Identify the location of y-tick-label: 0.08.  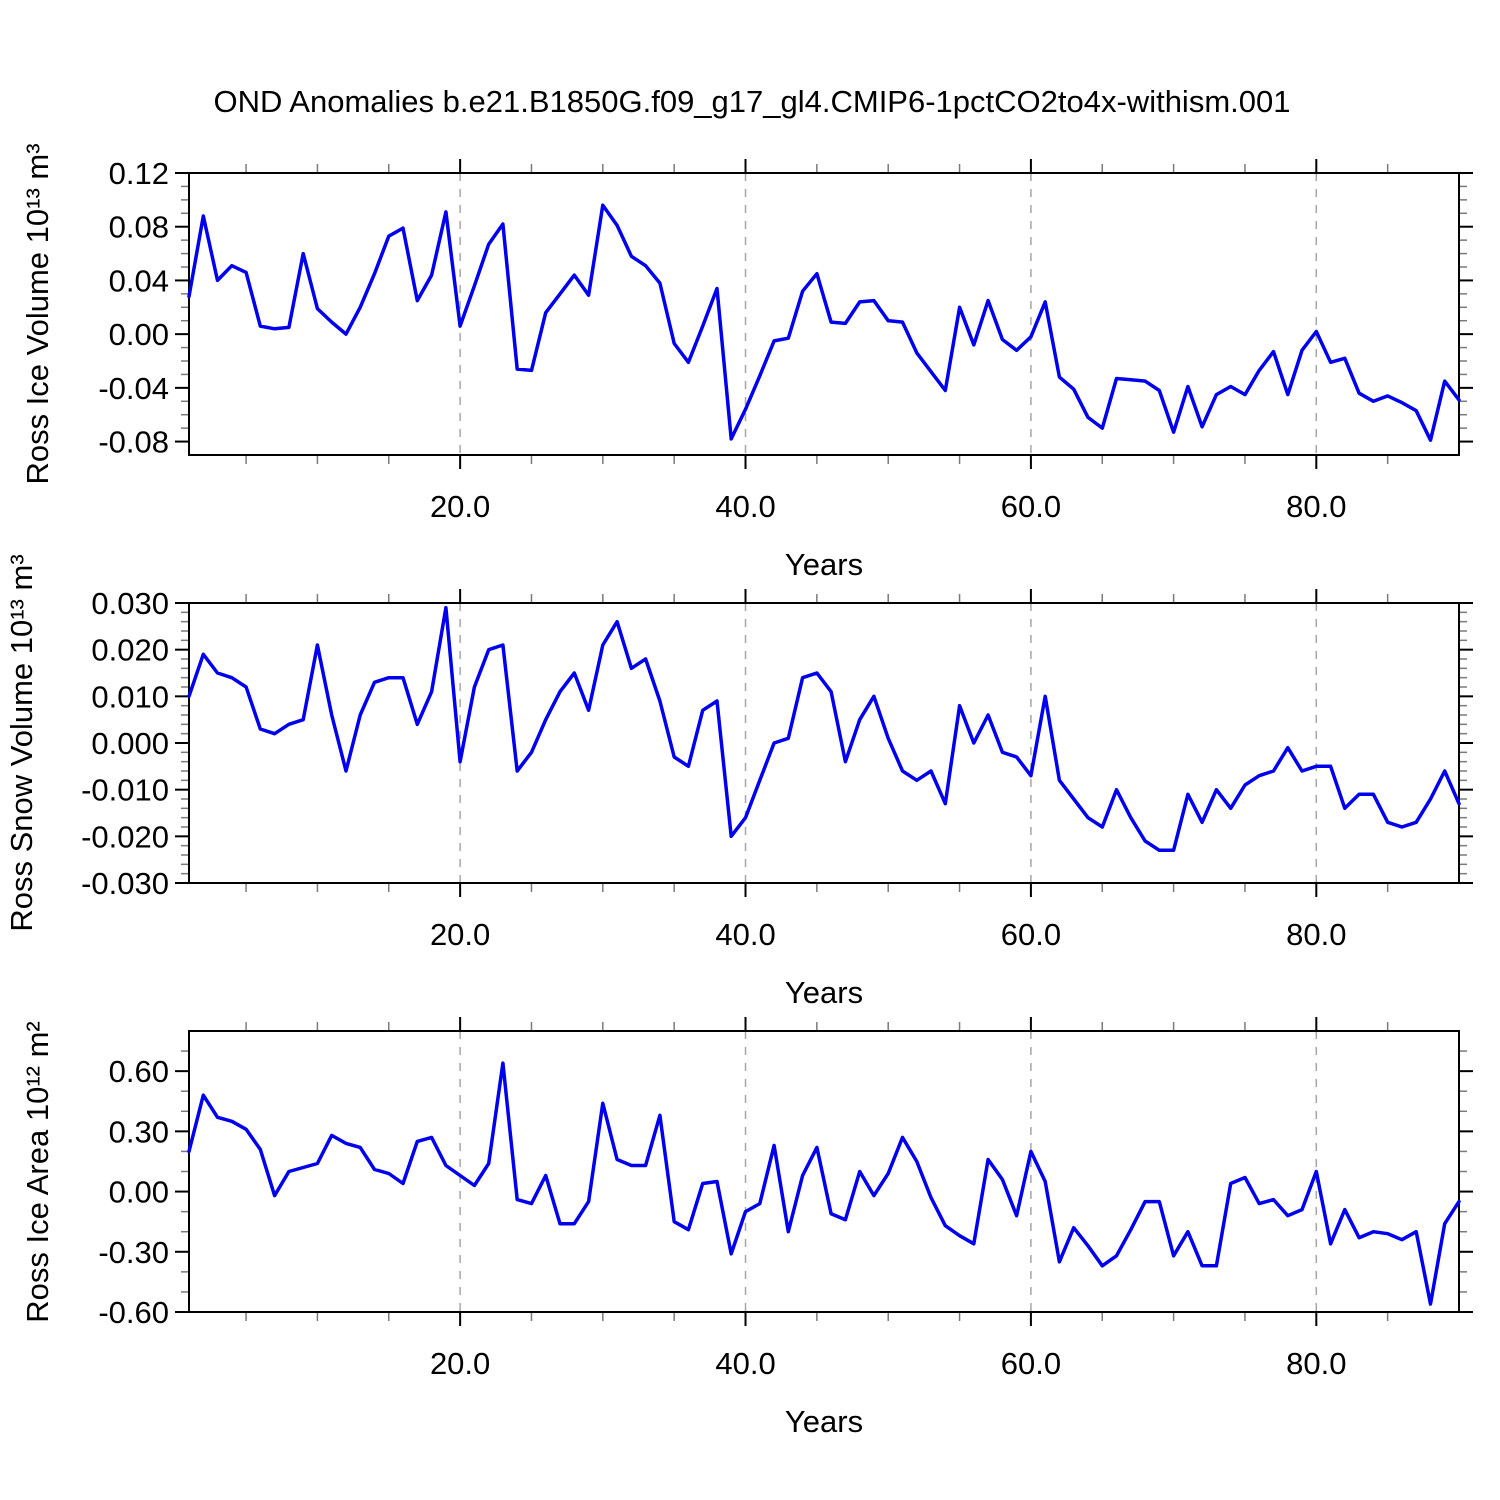
(139, 227).